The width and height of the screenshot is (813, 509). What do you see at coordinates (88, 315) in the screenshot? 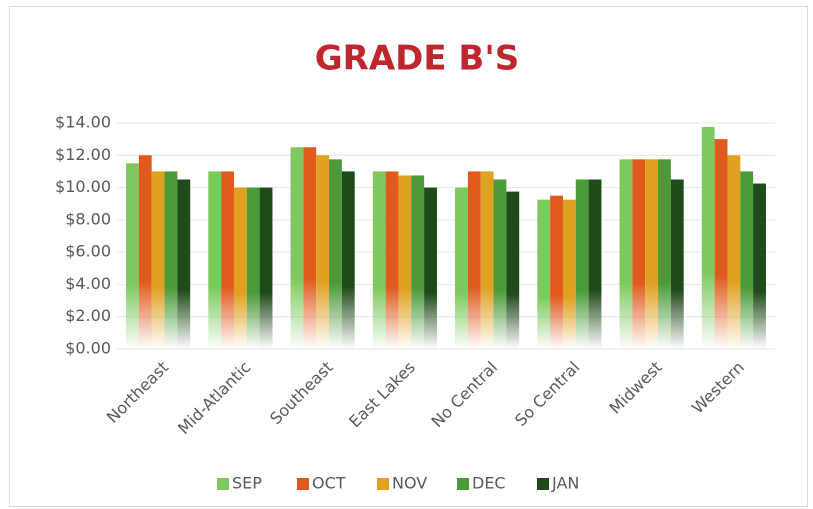
I see `y-tick-label: $2.00` at bounding box center [88, 315].